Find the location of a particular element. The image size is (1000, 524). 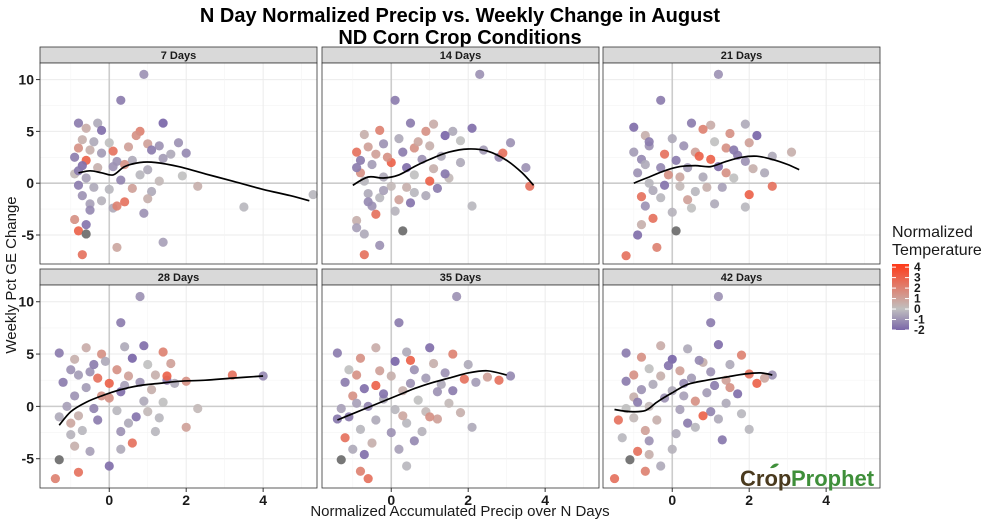

facet-strip-label: 35 Days is located at coordinates (461, 278).